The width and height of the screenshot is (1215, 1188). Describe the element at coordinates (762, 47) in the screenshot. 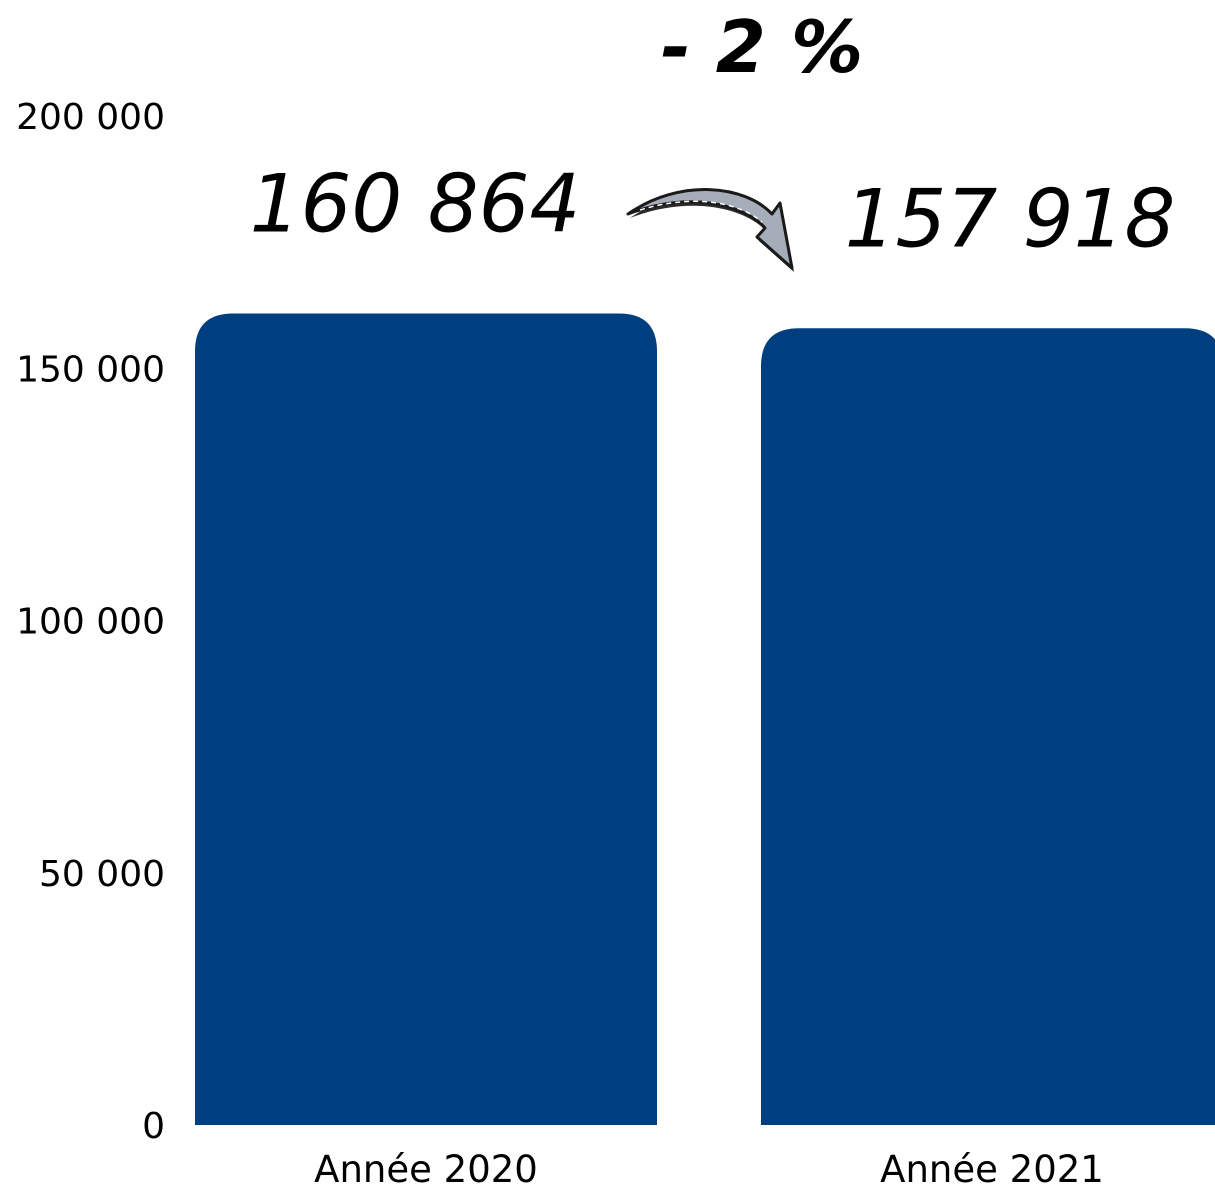

I see `change-percentage: - 2 %` at that location.